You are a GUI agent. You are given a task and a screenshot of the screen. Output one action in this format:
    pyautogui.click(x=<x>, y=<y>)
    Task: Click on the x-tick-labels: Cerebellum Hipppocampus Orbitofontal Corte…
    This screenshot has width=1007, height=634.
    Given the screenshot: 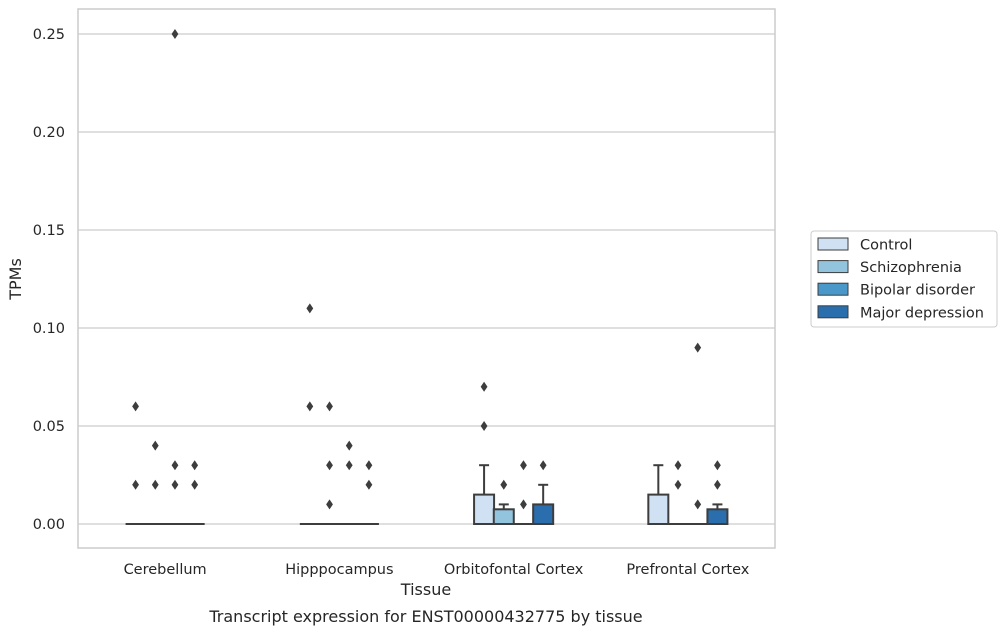 What is the action you would take?
    pyautogui.click(x=437, y=570)
    